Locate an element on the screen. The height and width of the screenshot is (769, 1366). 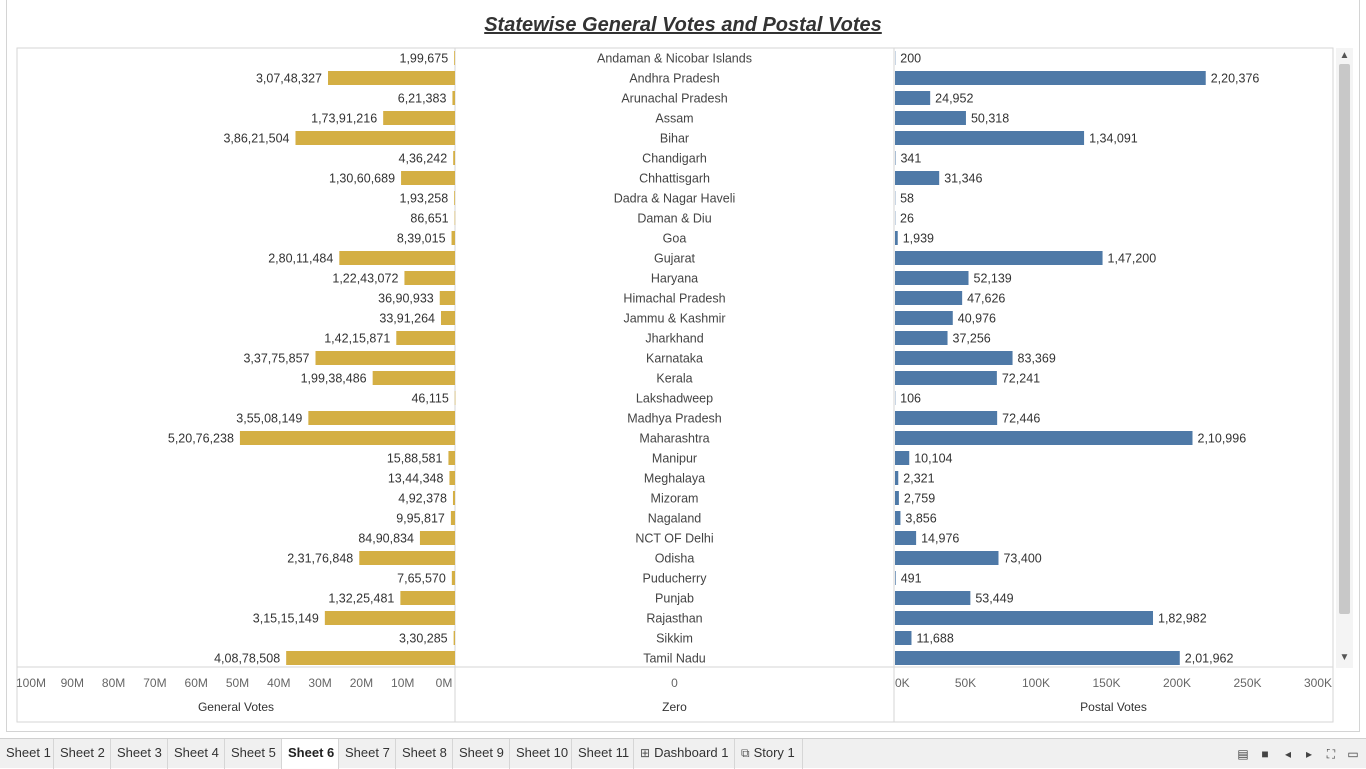
tab-sheet-10: Sheet 10 is located at coordinates (541, 754).